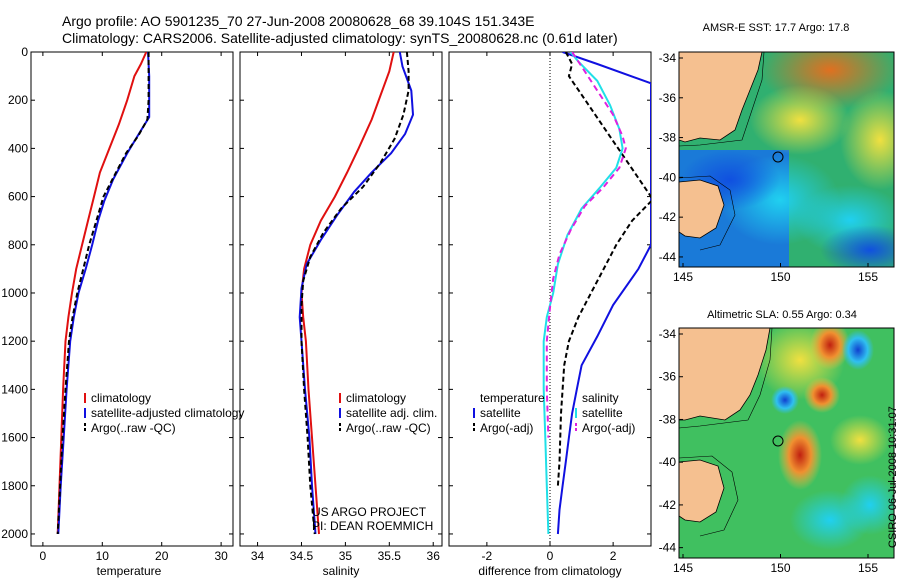 The width and height of the screenshot is (900, 580). I want to click on sla-map-title: Altimetric SLA: 0.55 Argo: 0.34, so click(782, 315).